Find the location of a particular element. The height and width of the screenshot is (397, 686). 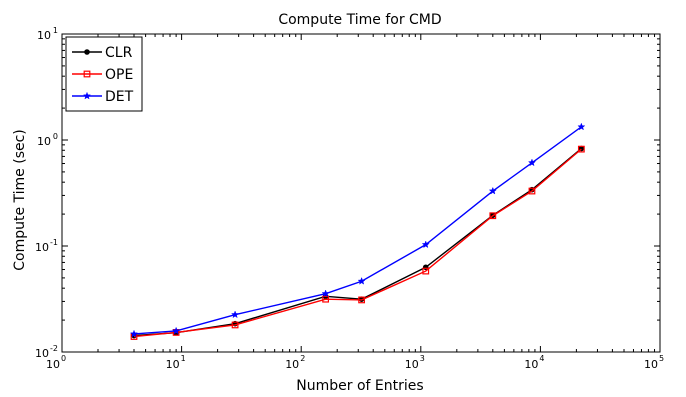

svg-text: 4 is located at coordinates (541, 358).